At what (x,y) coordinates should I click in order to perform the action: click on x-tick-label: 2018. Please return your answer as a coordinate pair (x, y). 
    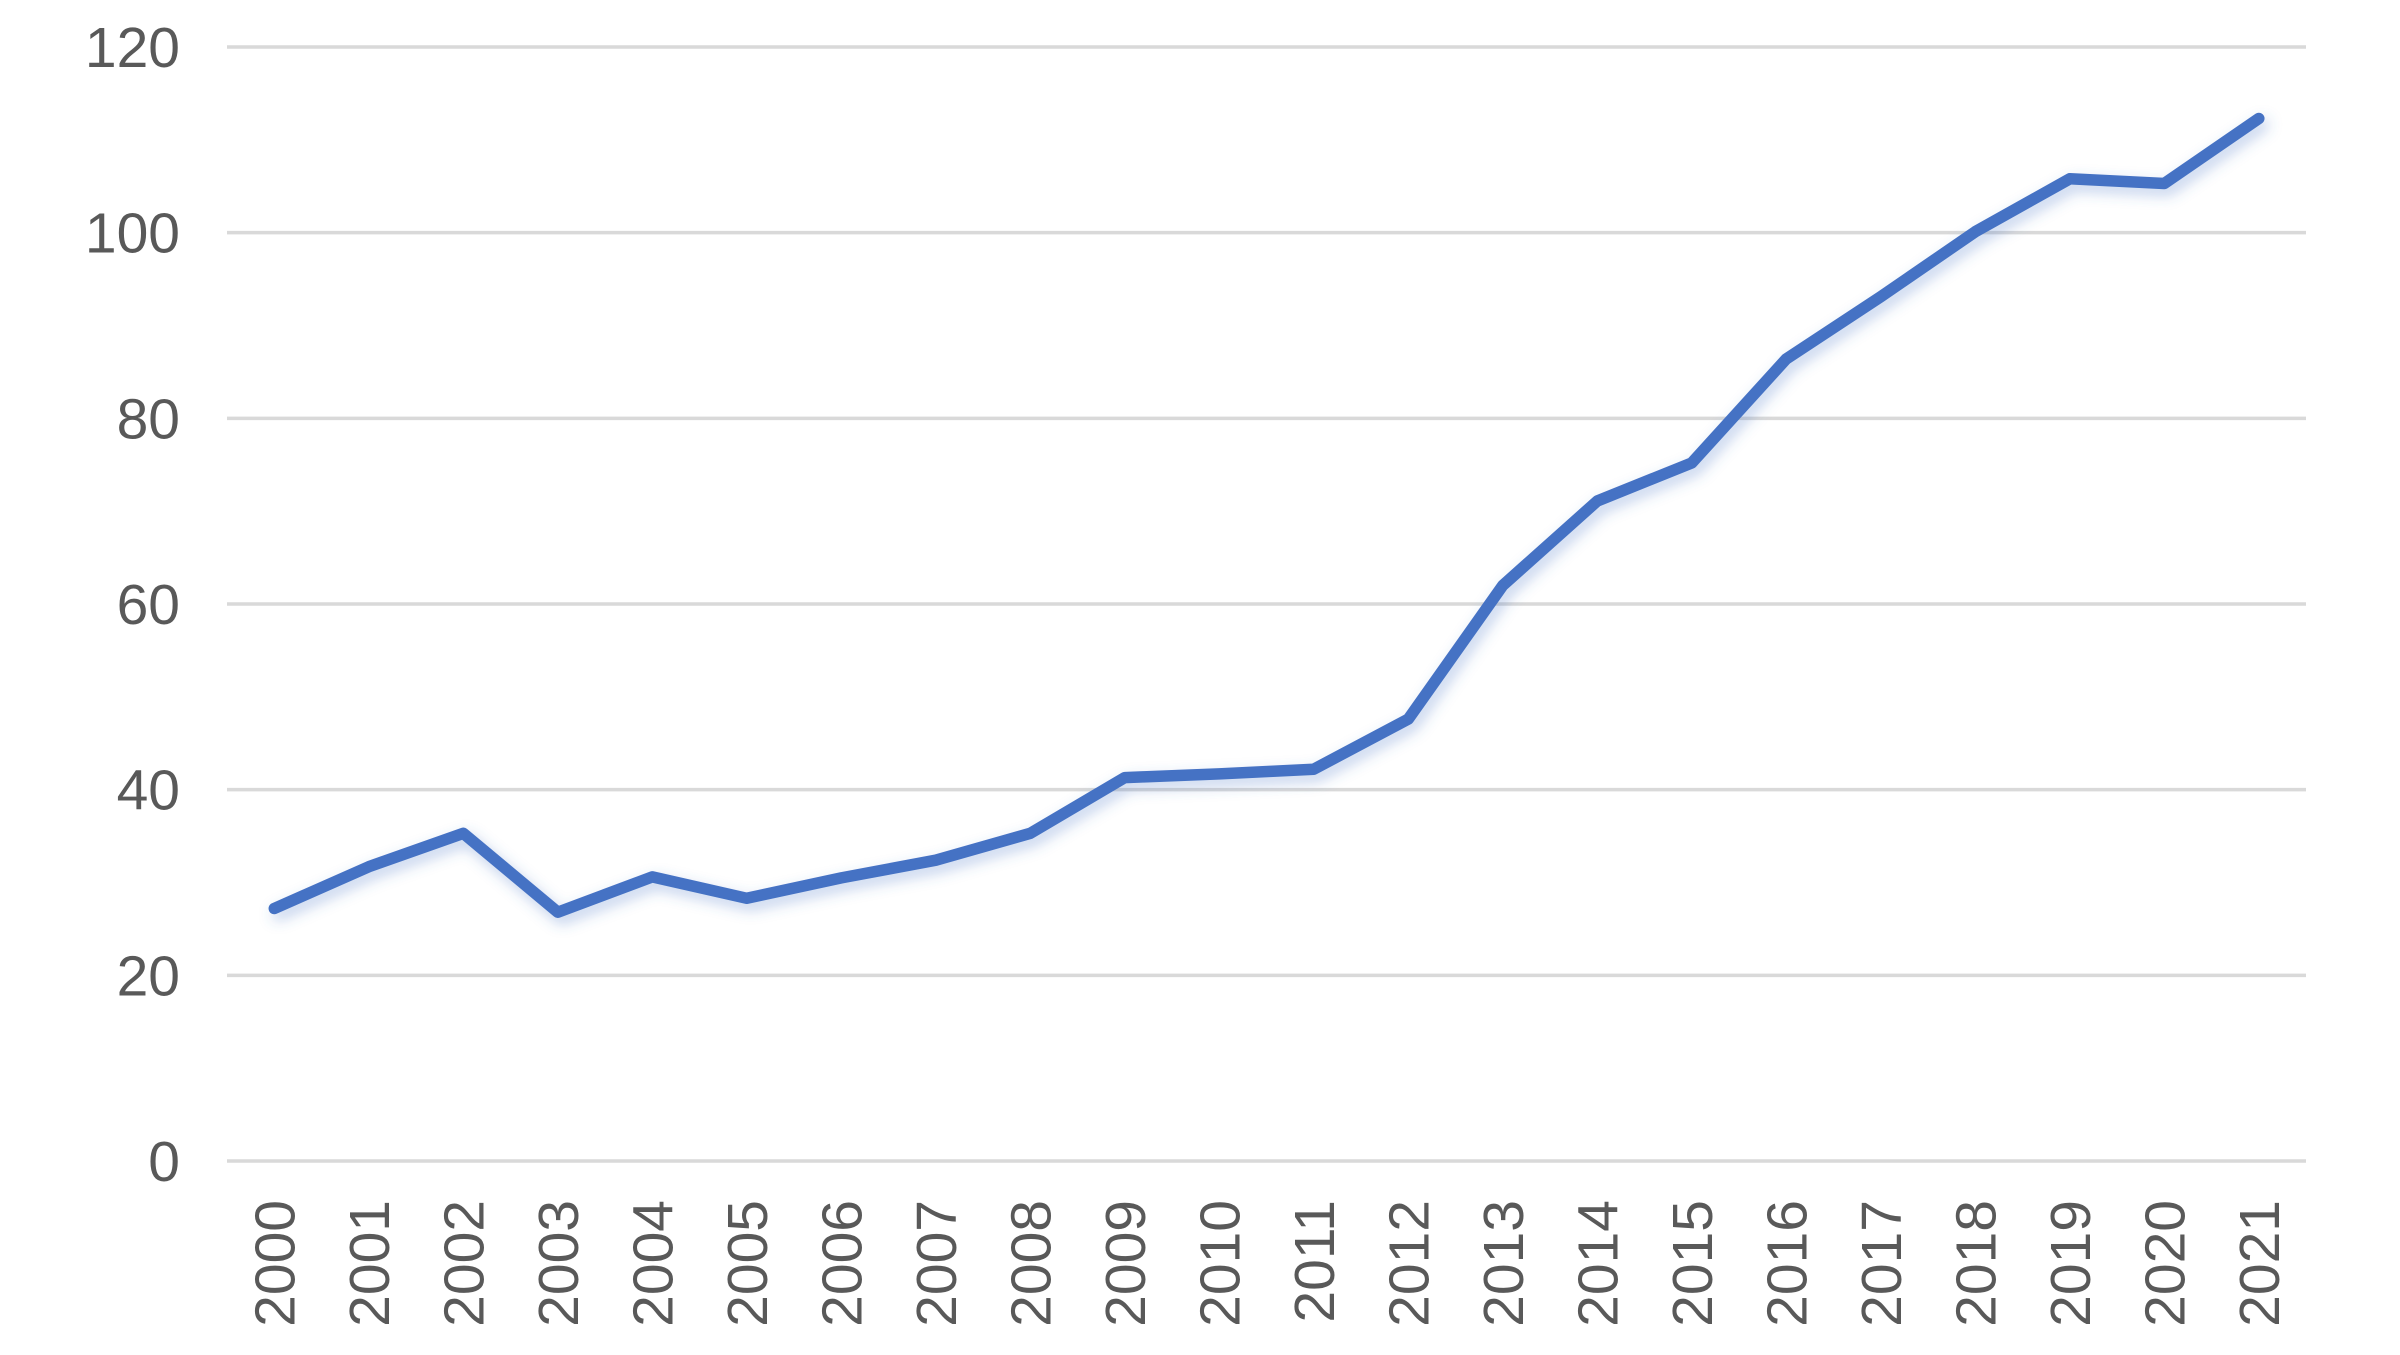
    Looking at the image, I should click on (1976, 1263).